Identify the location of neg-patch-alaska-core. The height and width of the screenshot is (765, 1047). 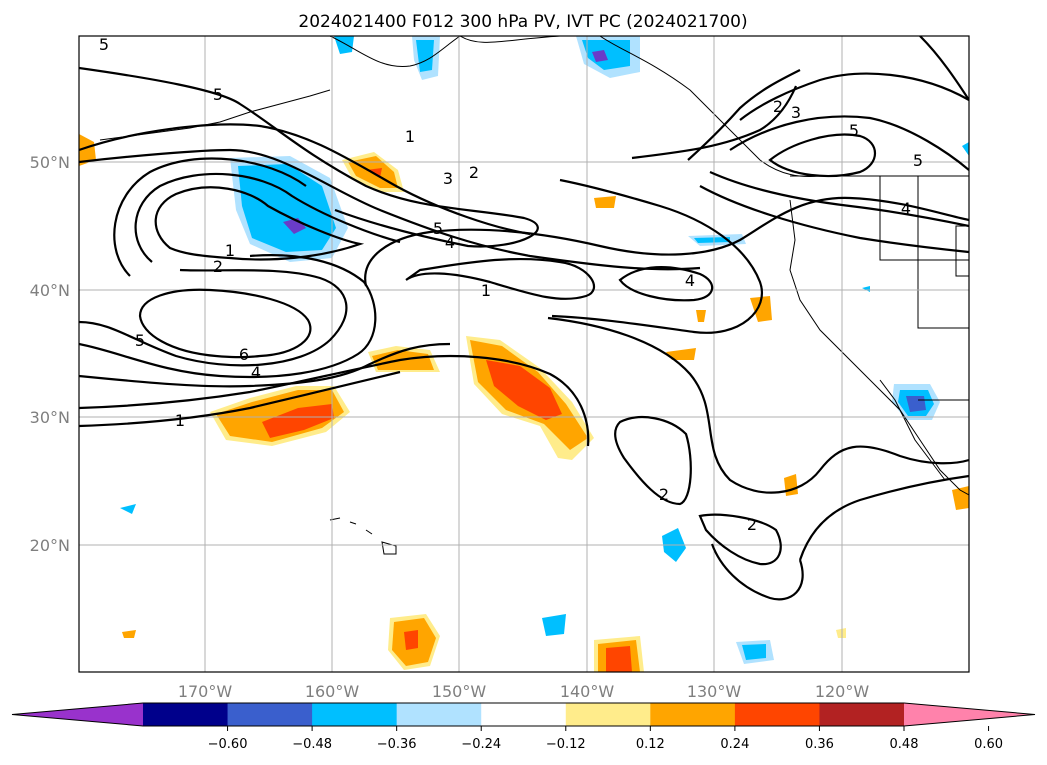
(425, 56).